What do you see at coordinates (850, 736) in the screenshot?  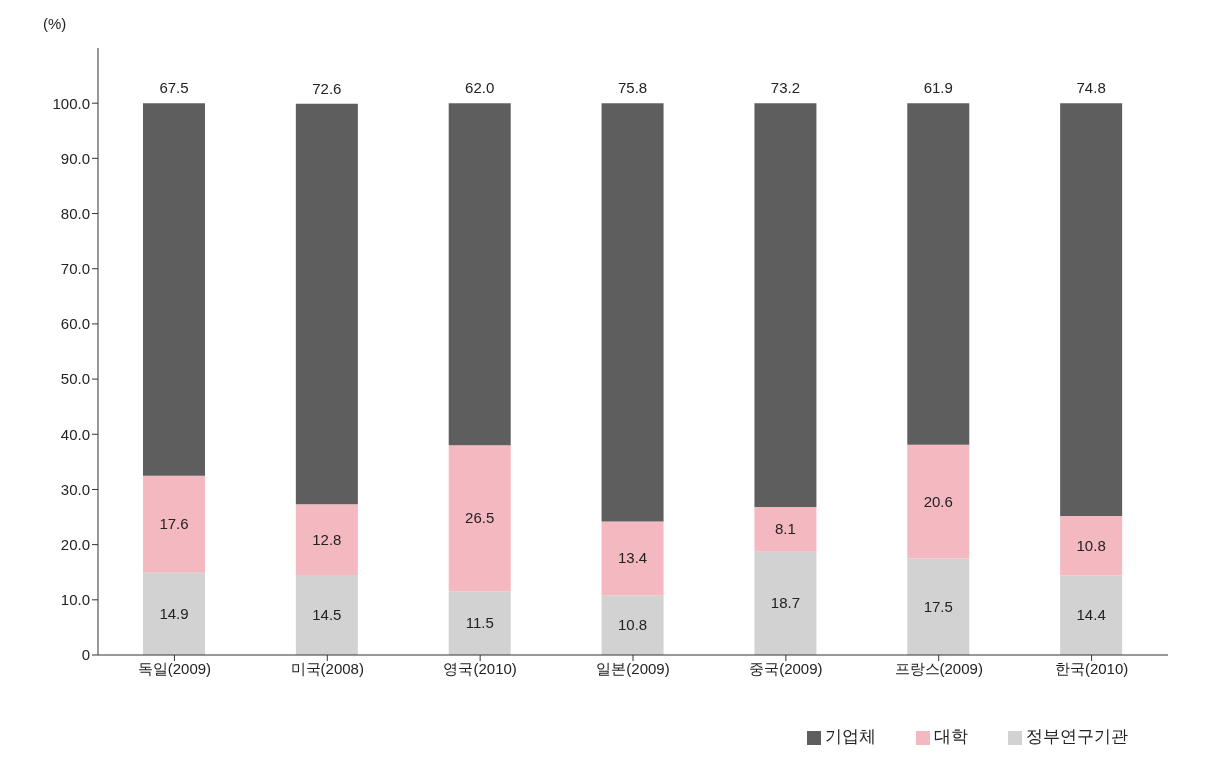 I see `legend-label: 기업체` at bounding box center [850, 736].